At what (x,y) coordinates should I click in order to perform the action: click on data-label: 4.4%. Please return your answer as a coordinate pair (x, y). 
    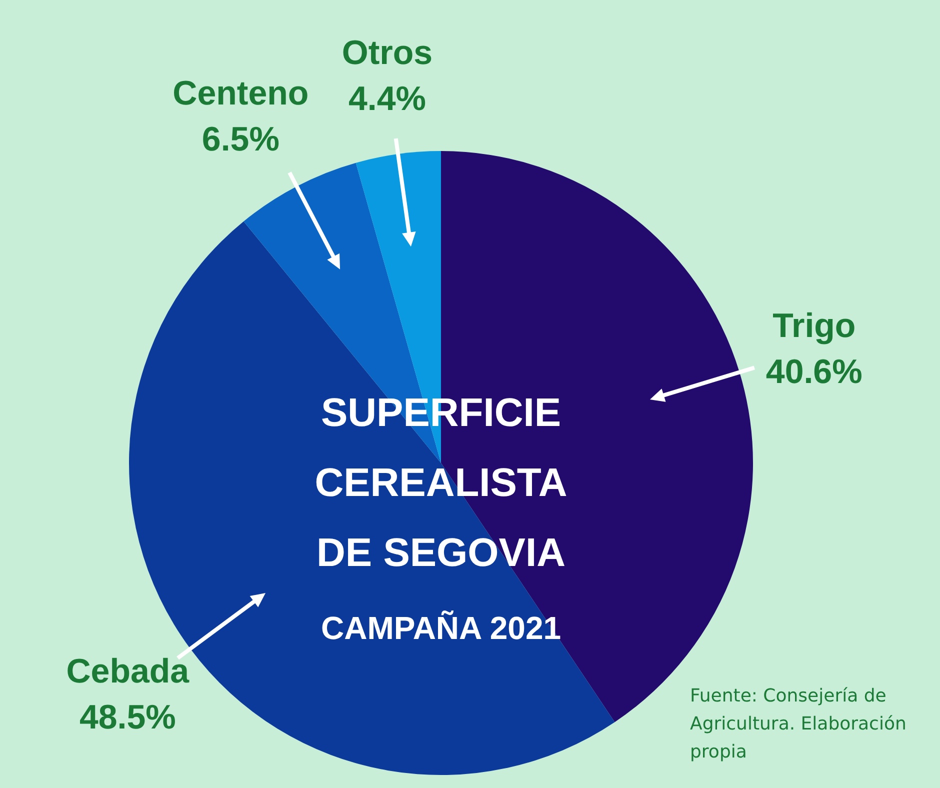
    Looking at the image, I should click on (387, 99).